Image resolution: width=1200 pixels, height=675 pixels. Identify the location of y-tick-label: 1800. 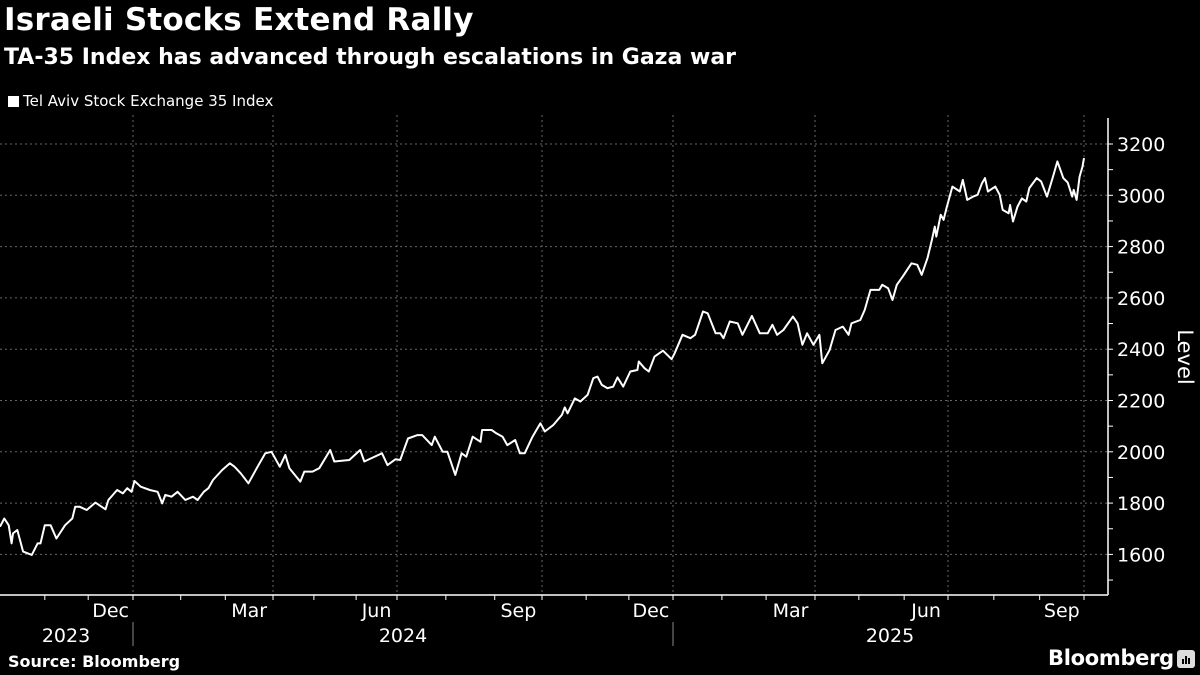
(1141, 504).